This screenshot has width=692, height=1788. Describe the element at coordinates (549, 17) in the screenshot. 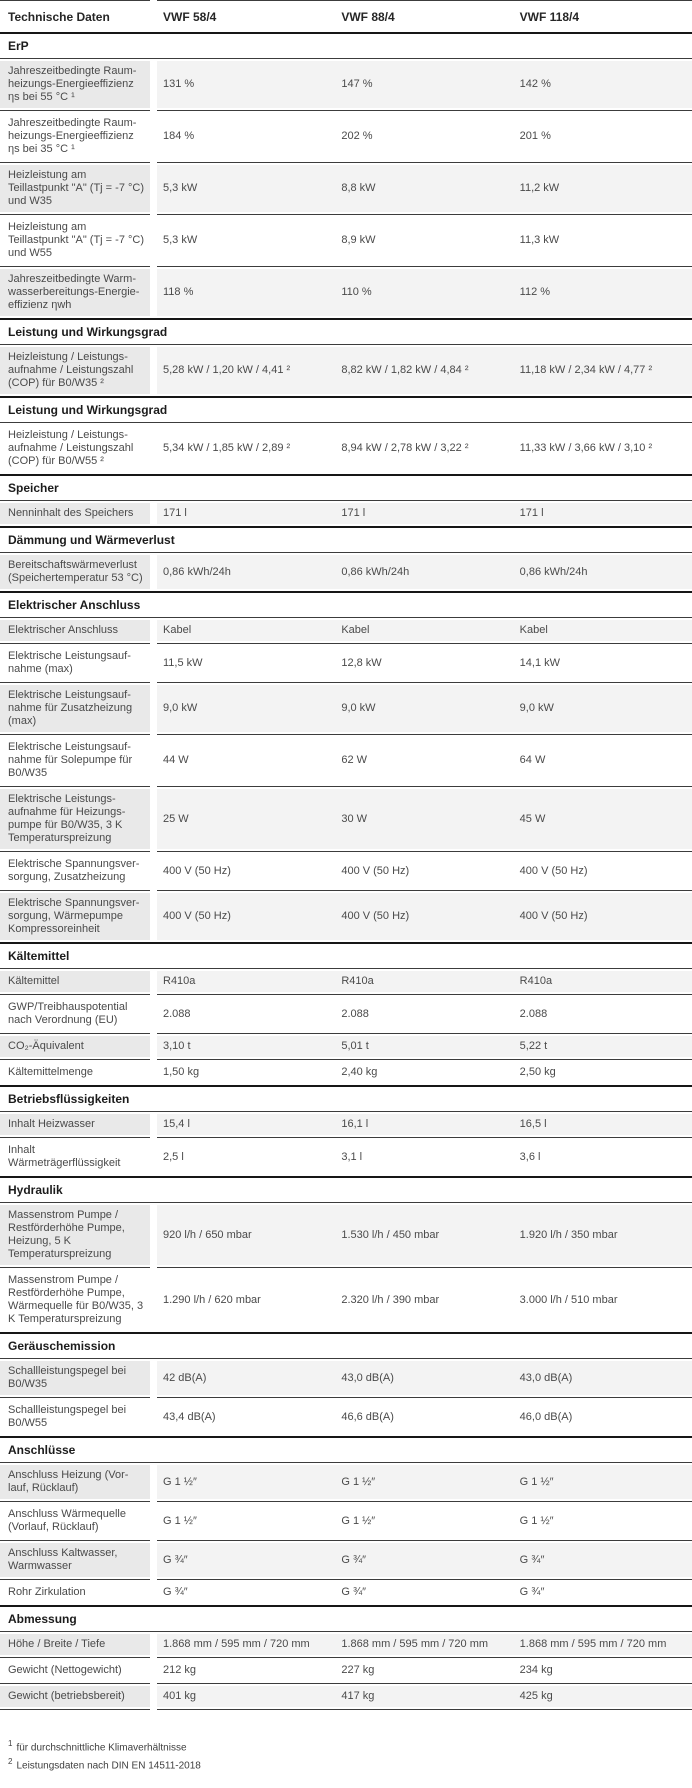

I see `model-column-3: VWF 118/4` at that location.